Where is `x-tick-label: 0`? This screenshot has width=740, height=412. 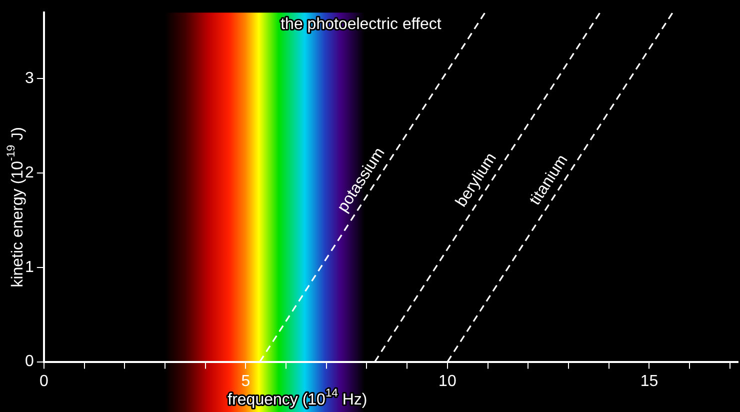 x-tick-label: 0 is located at coordinates (43, 381).